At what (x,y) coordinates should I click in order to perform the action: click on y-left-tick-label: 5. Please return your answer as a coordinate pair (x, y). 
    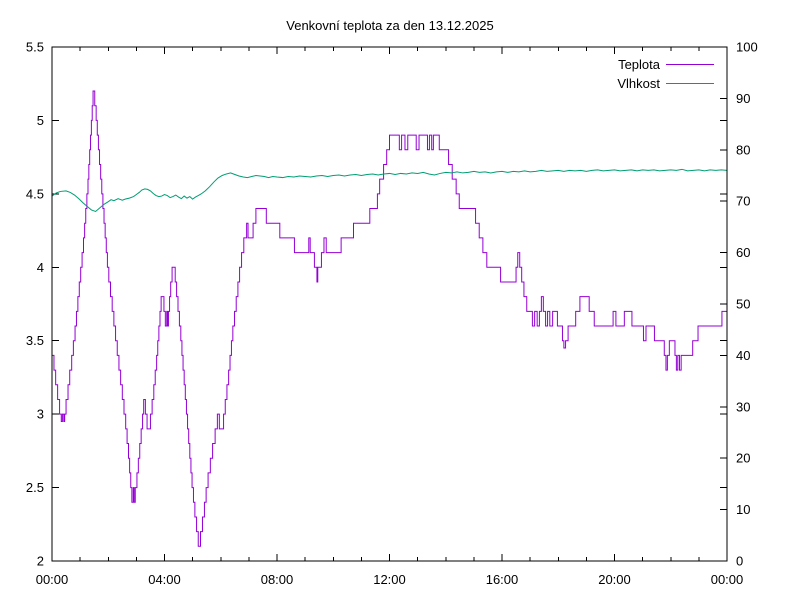
    Looking at the image, I should click on (40, 120).